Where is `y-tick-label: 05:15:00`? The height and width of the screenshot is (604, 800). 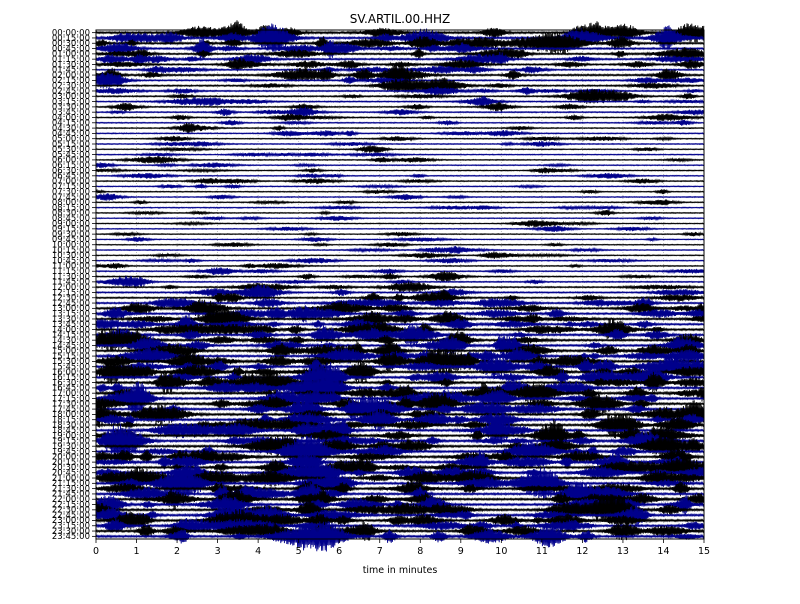
y-tick-label: 05:15:00 is located at coordinates (71, 145).